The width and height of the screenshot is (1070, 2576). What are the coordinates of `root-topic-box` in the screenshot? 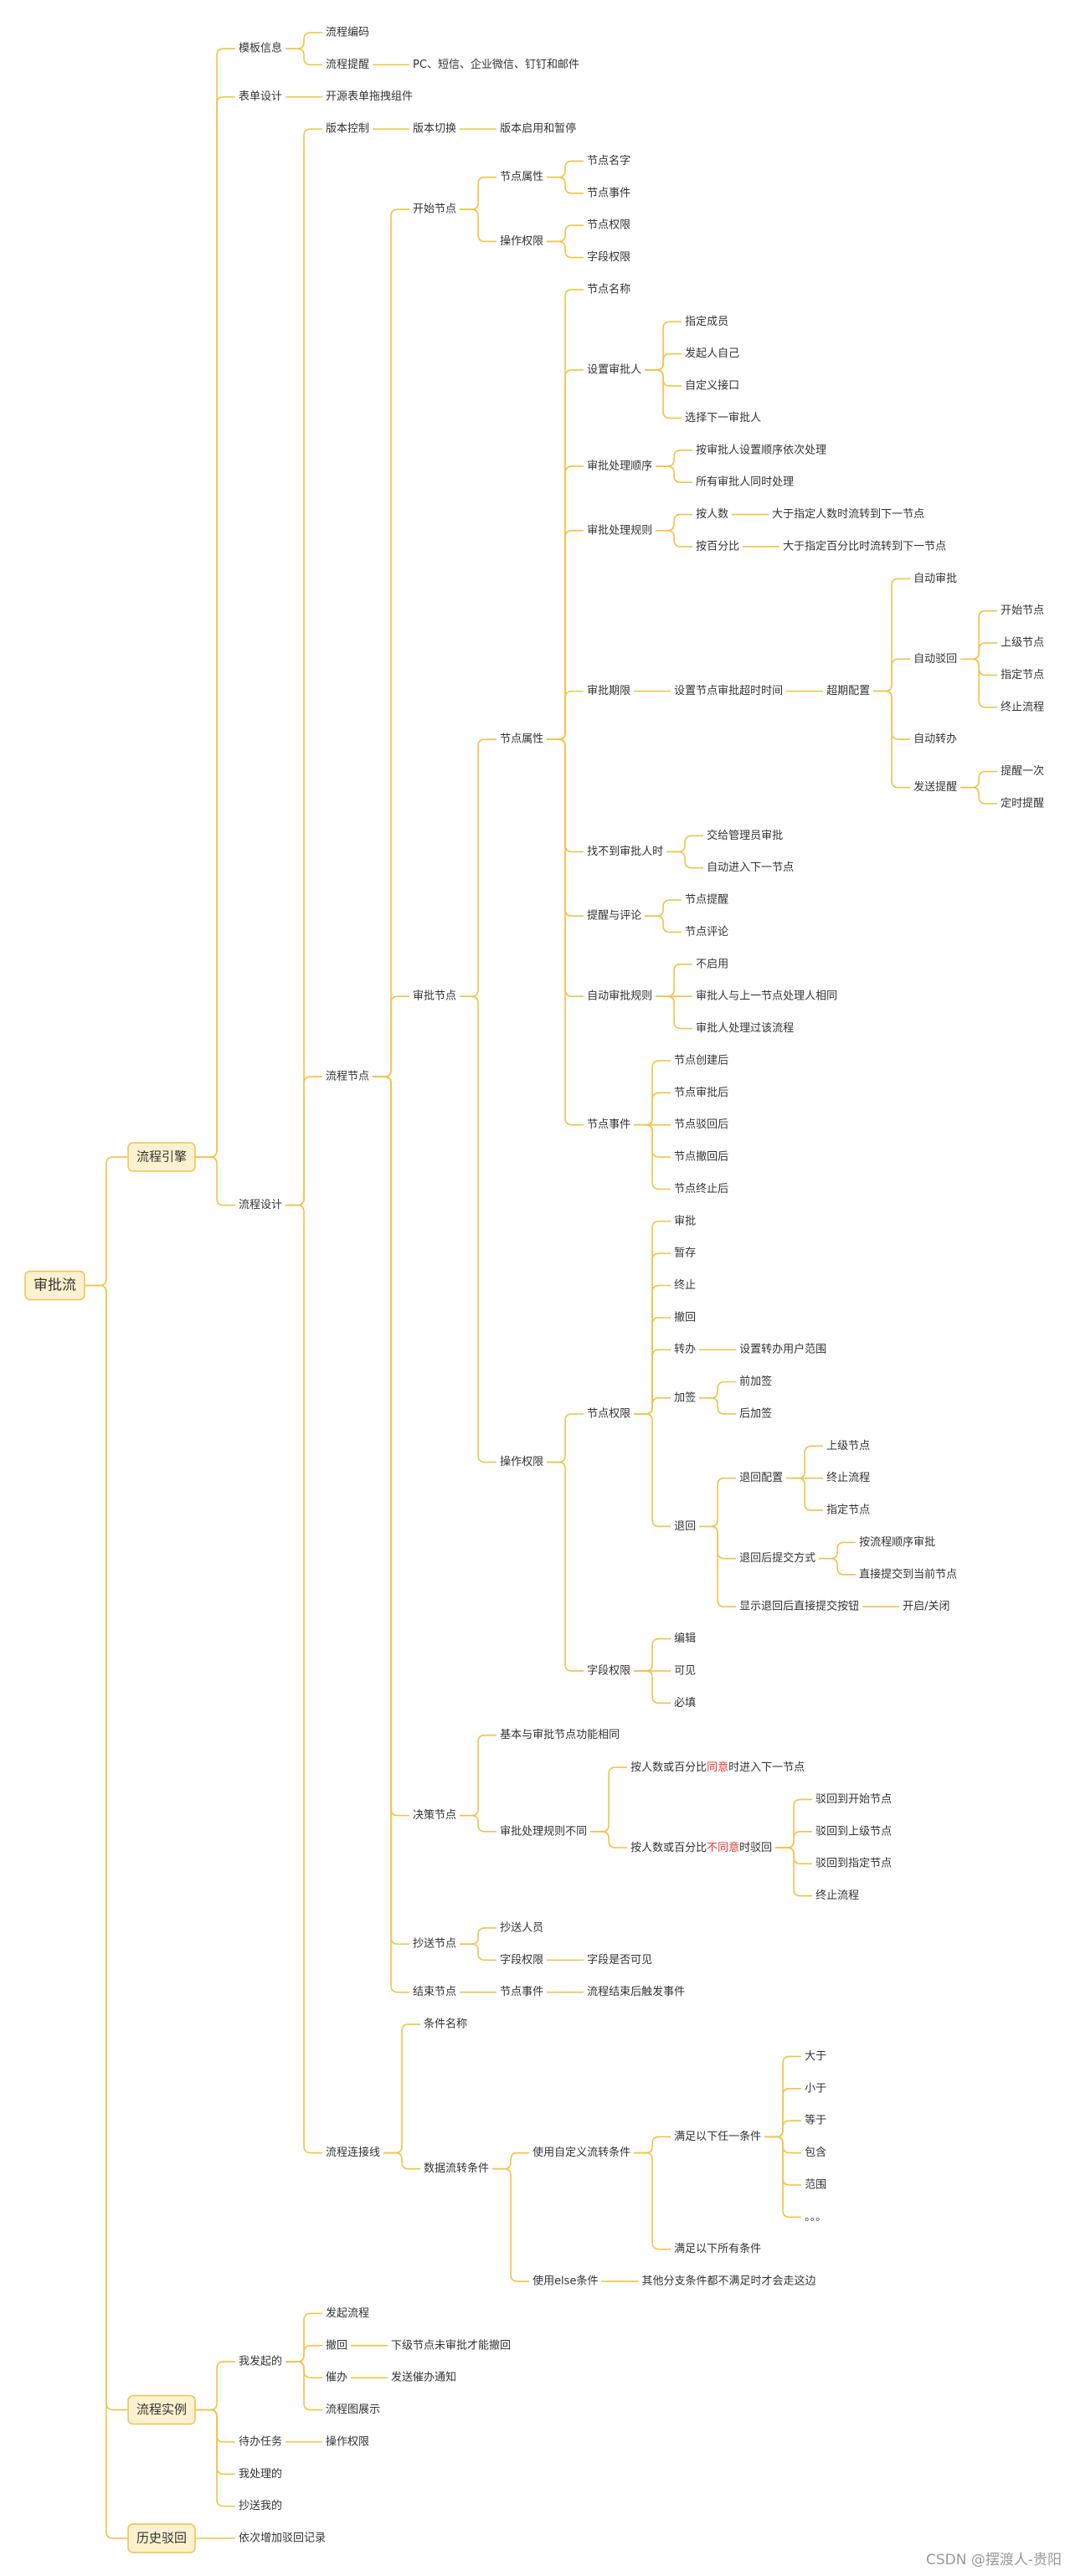 It's located at (54, 1286).